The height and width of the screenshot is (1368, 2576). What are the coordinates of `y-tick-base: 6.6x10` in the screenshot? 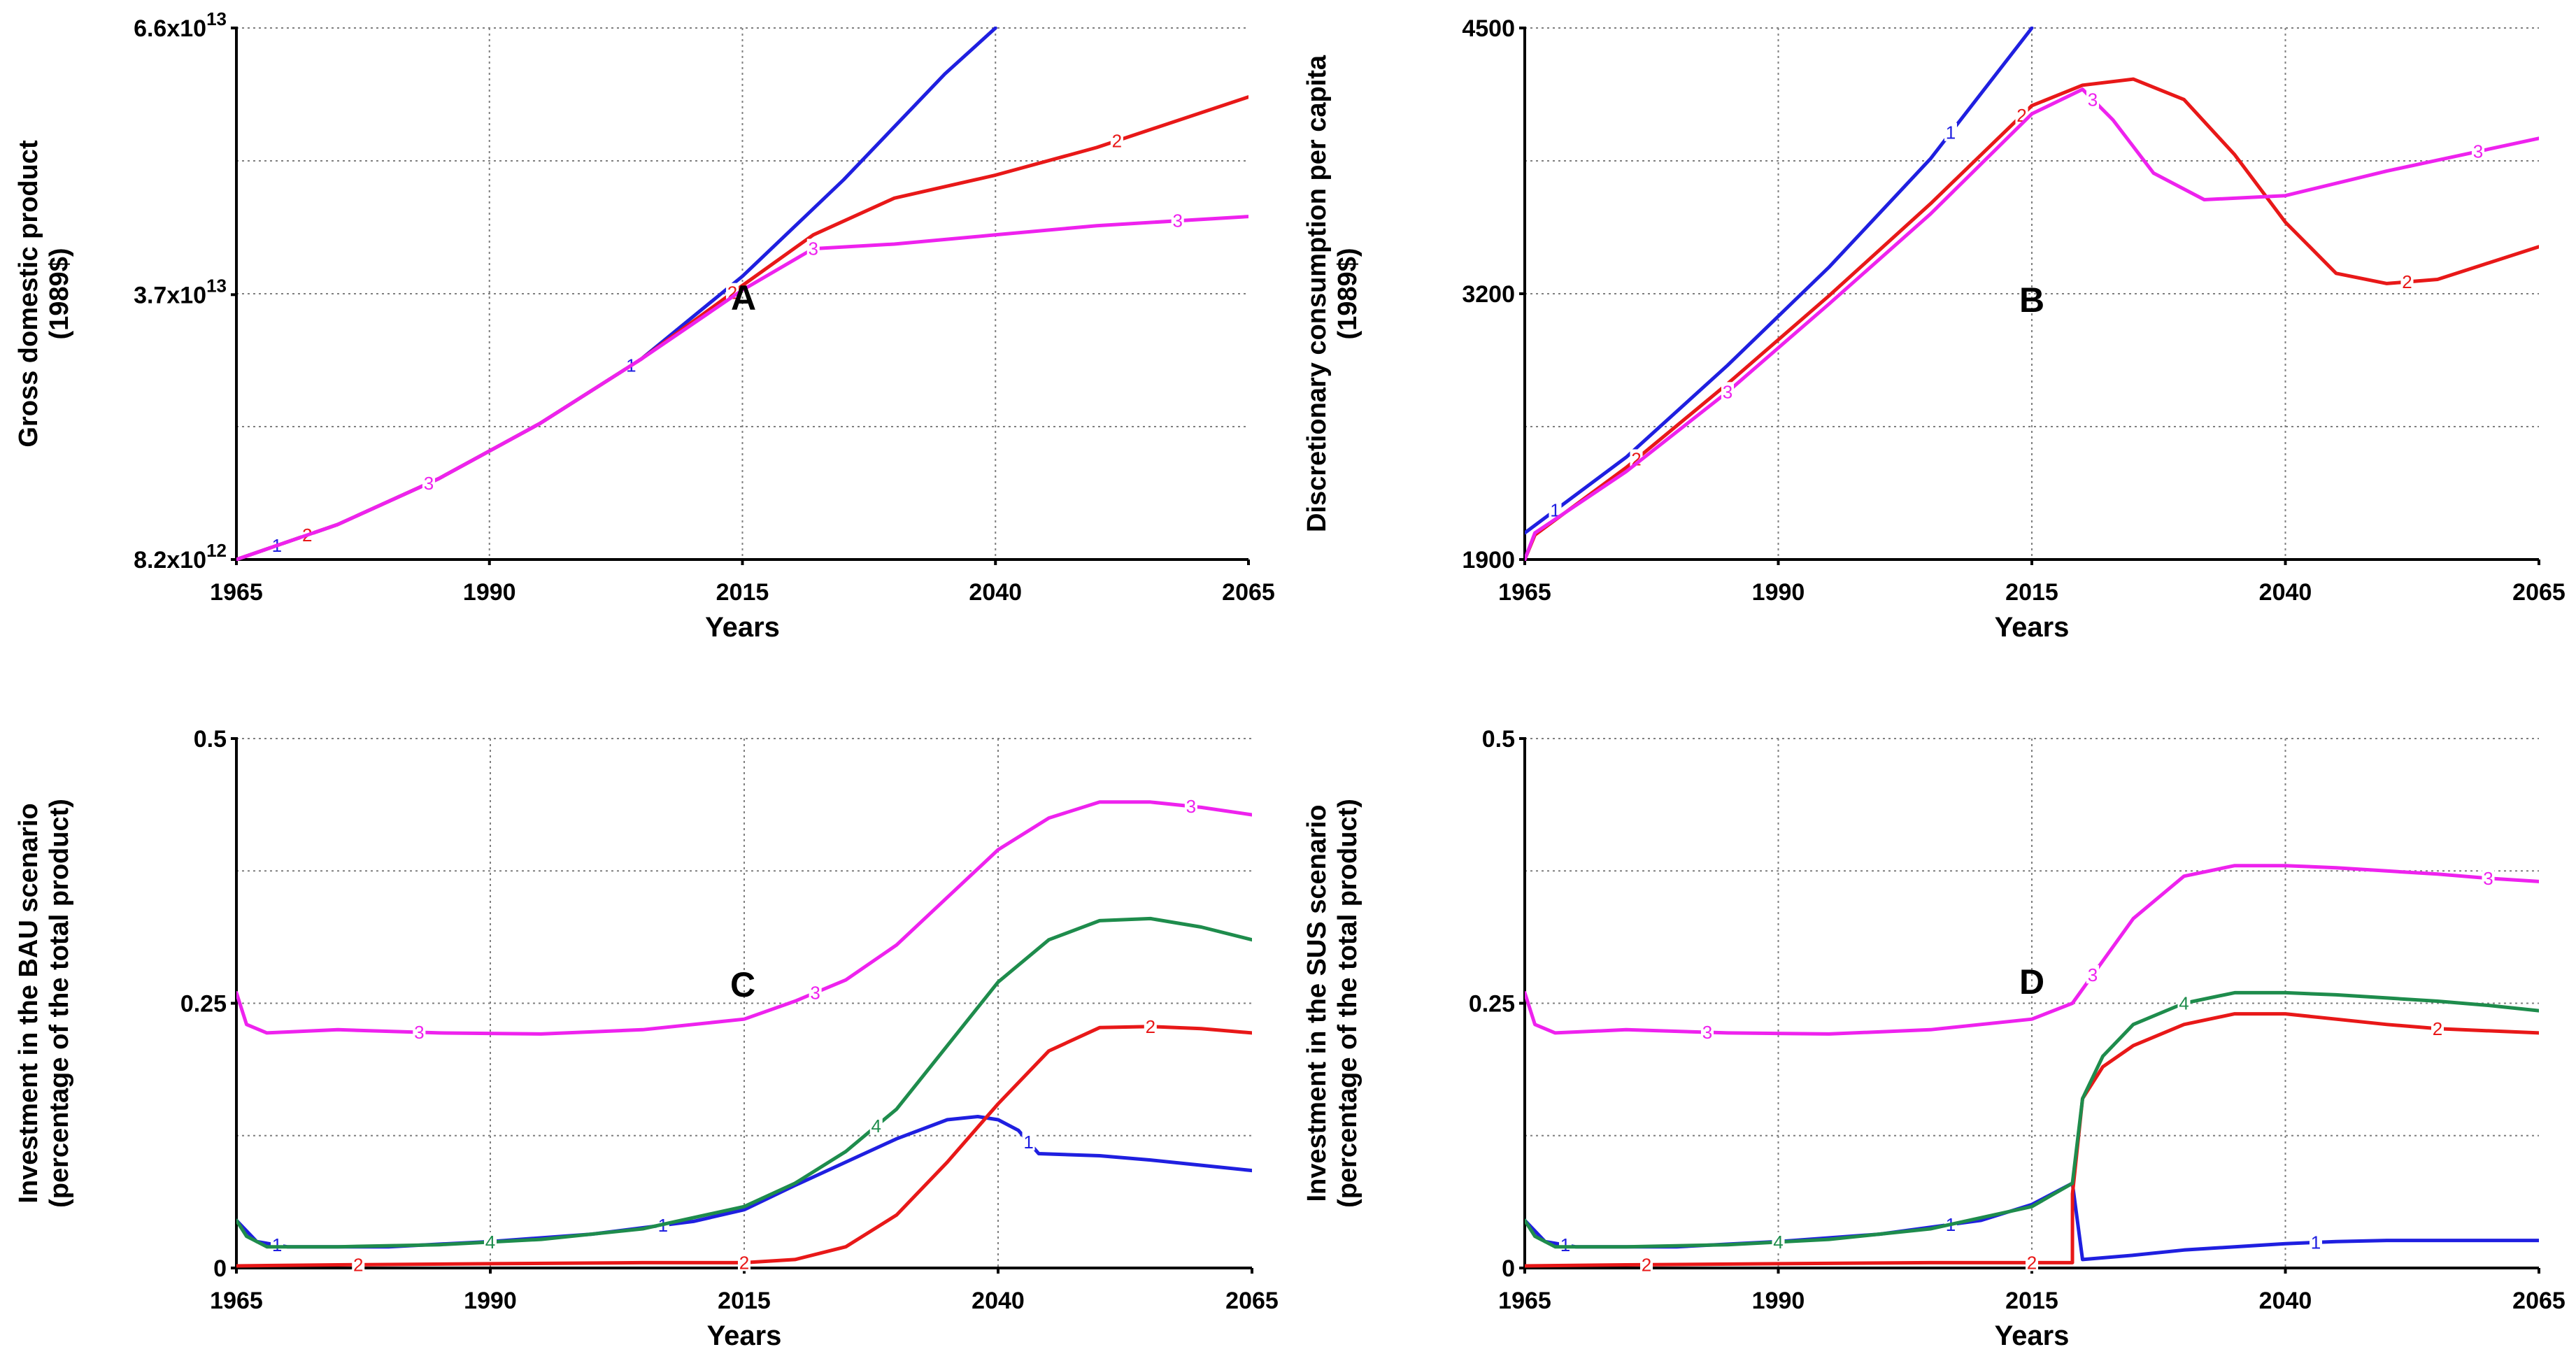 It's located at (170, 28).